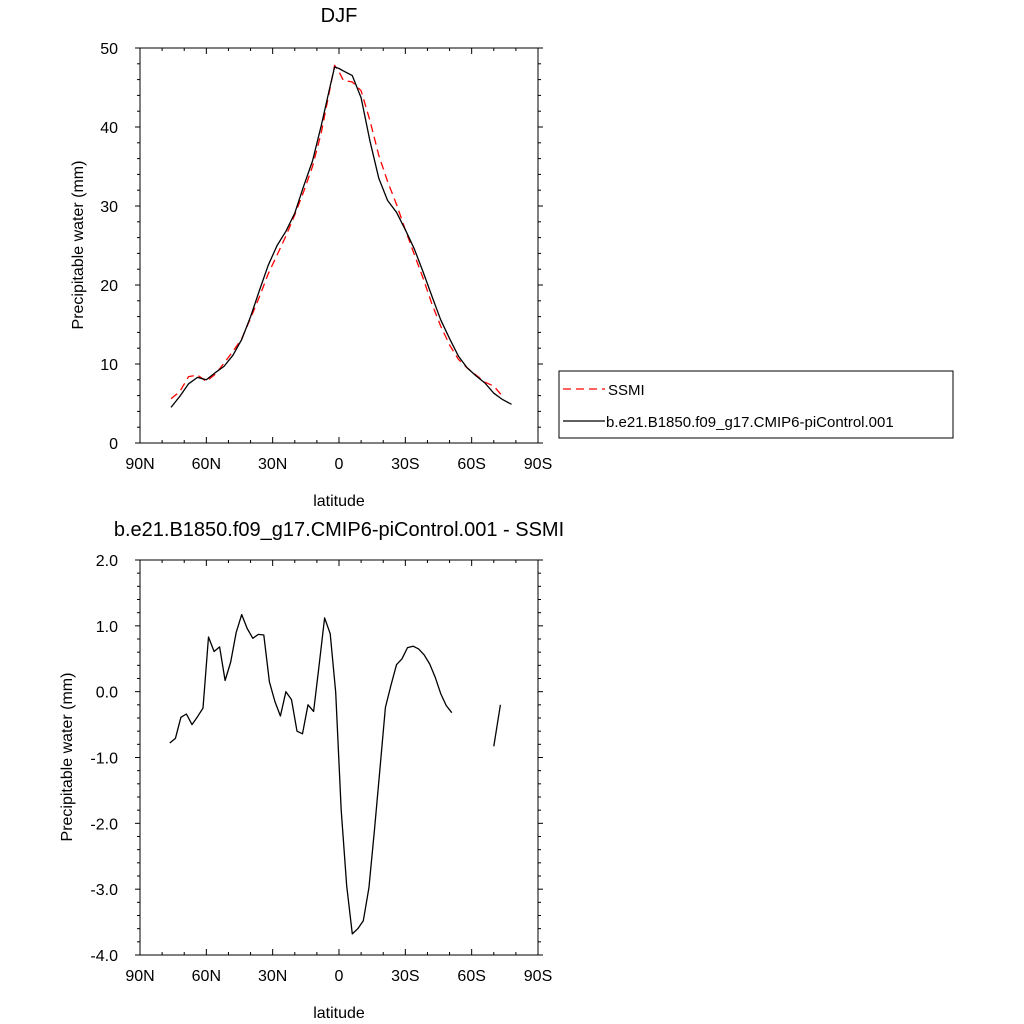  Describe the element at coordinates (337, 232) in the screenshot. I see `ssmi-line` at that location.